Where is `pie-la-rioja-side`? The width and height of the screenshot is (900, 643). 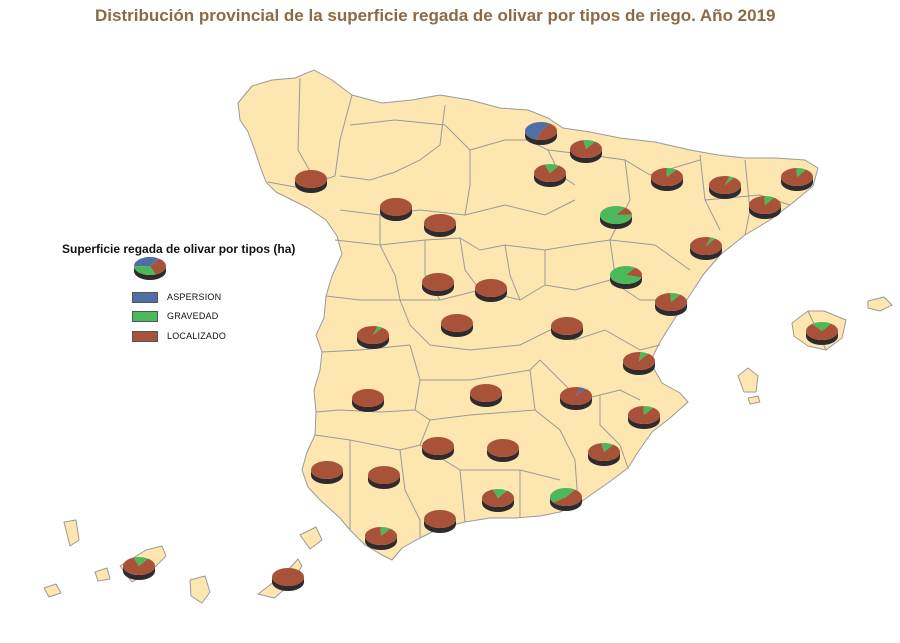
pie-la-rioja-side is located at coordinates (586, 156).